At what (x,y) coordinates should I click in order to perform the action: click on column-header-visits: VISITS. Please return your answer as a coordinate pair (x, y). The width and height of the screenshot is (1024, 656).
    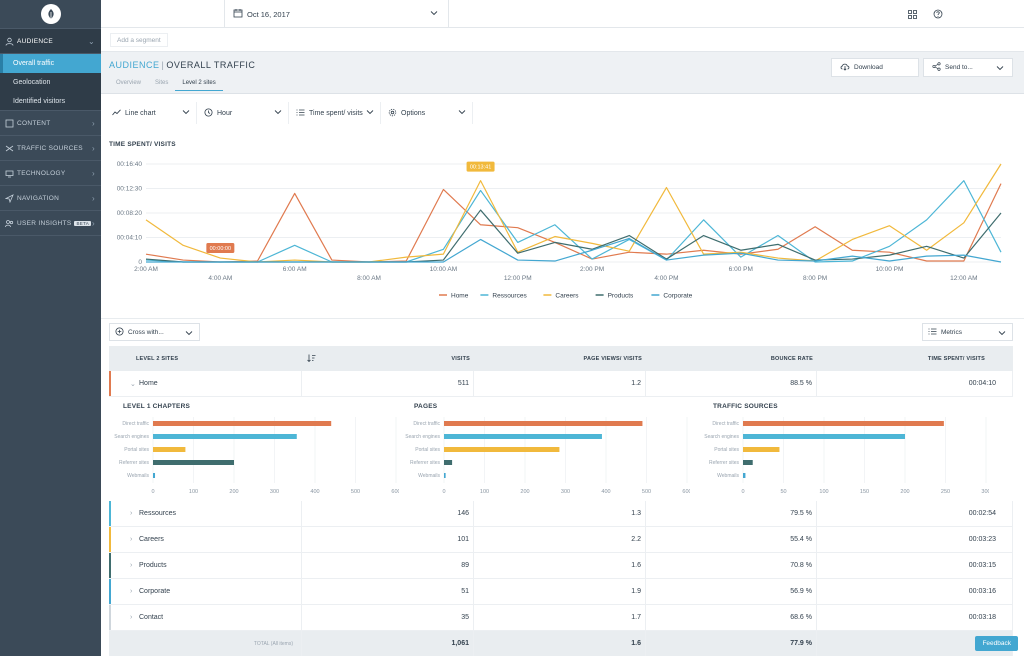
    Looking at the image, I should click on (388, 358).